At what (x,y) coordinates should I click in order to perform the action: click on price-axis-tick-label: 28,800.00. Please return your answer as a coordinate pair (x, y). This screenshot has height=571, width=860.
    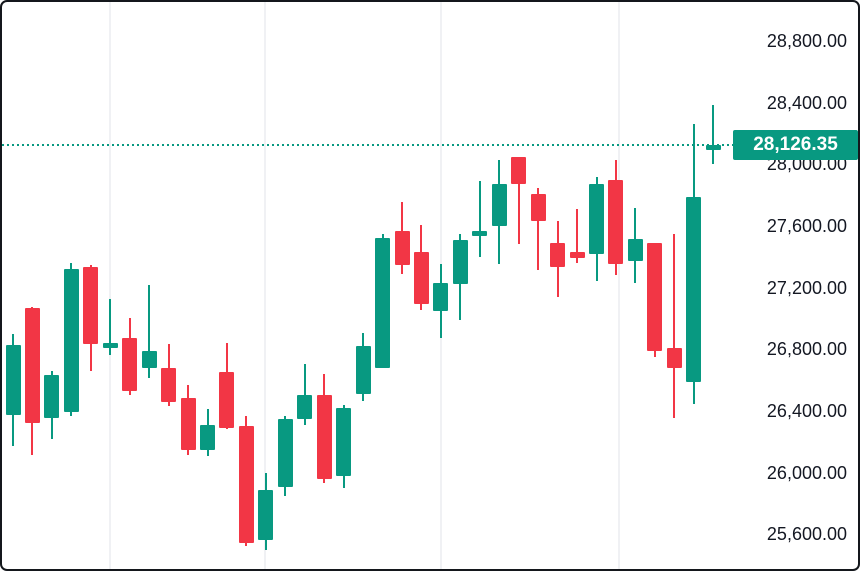
    Looking at the image, I should click on (806, 40).